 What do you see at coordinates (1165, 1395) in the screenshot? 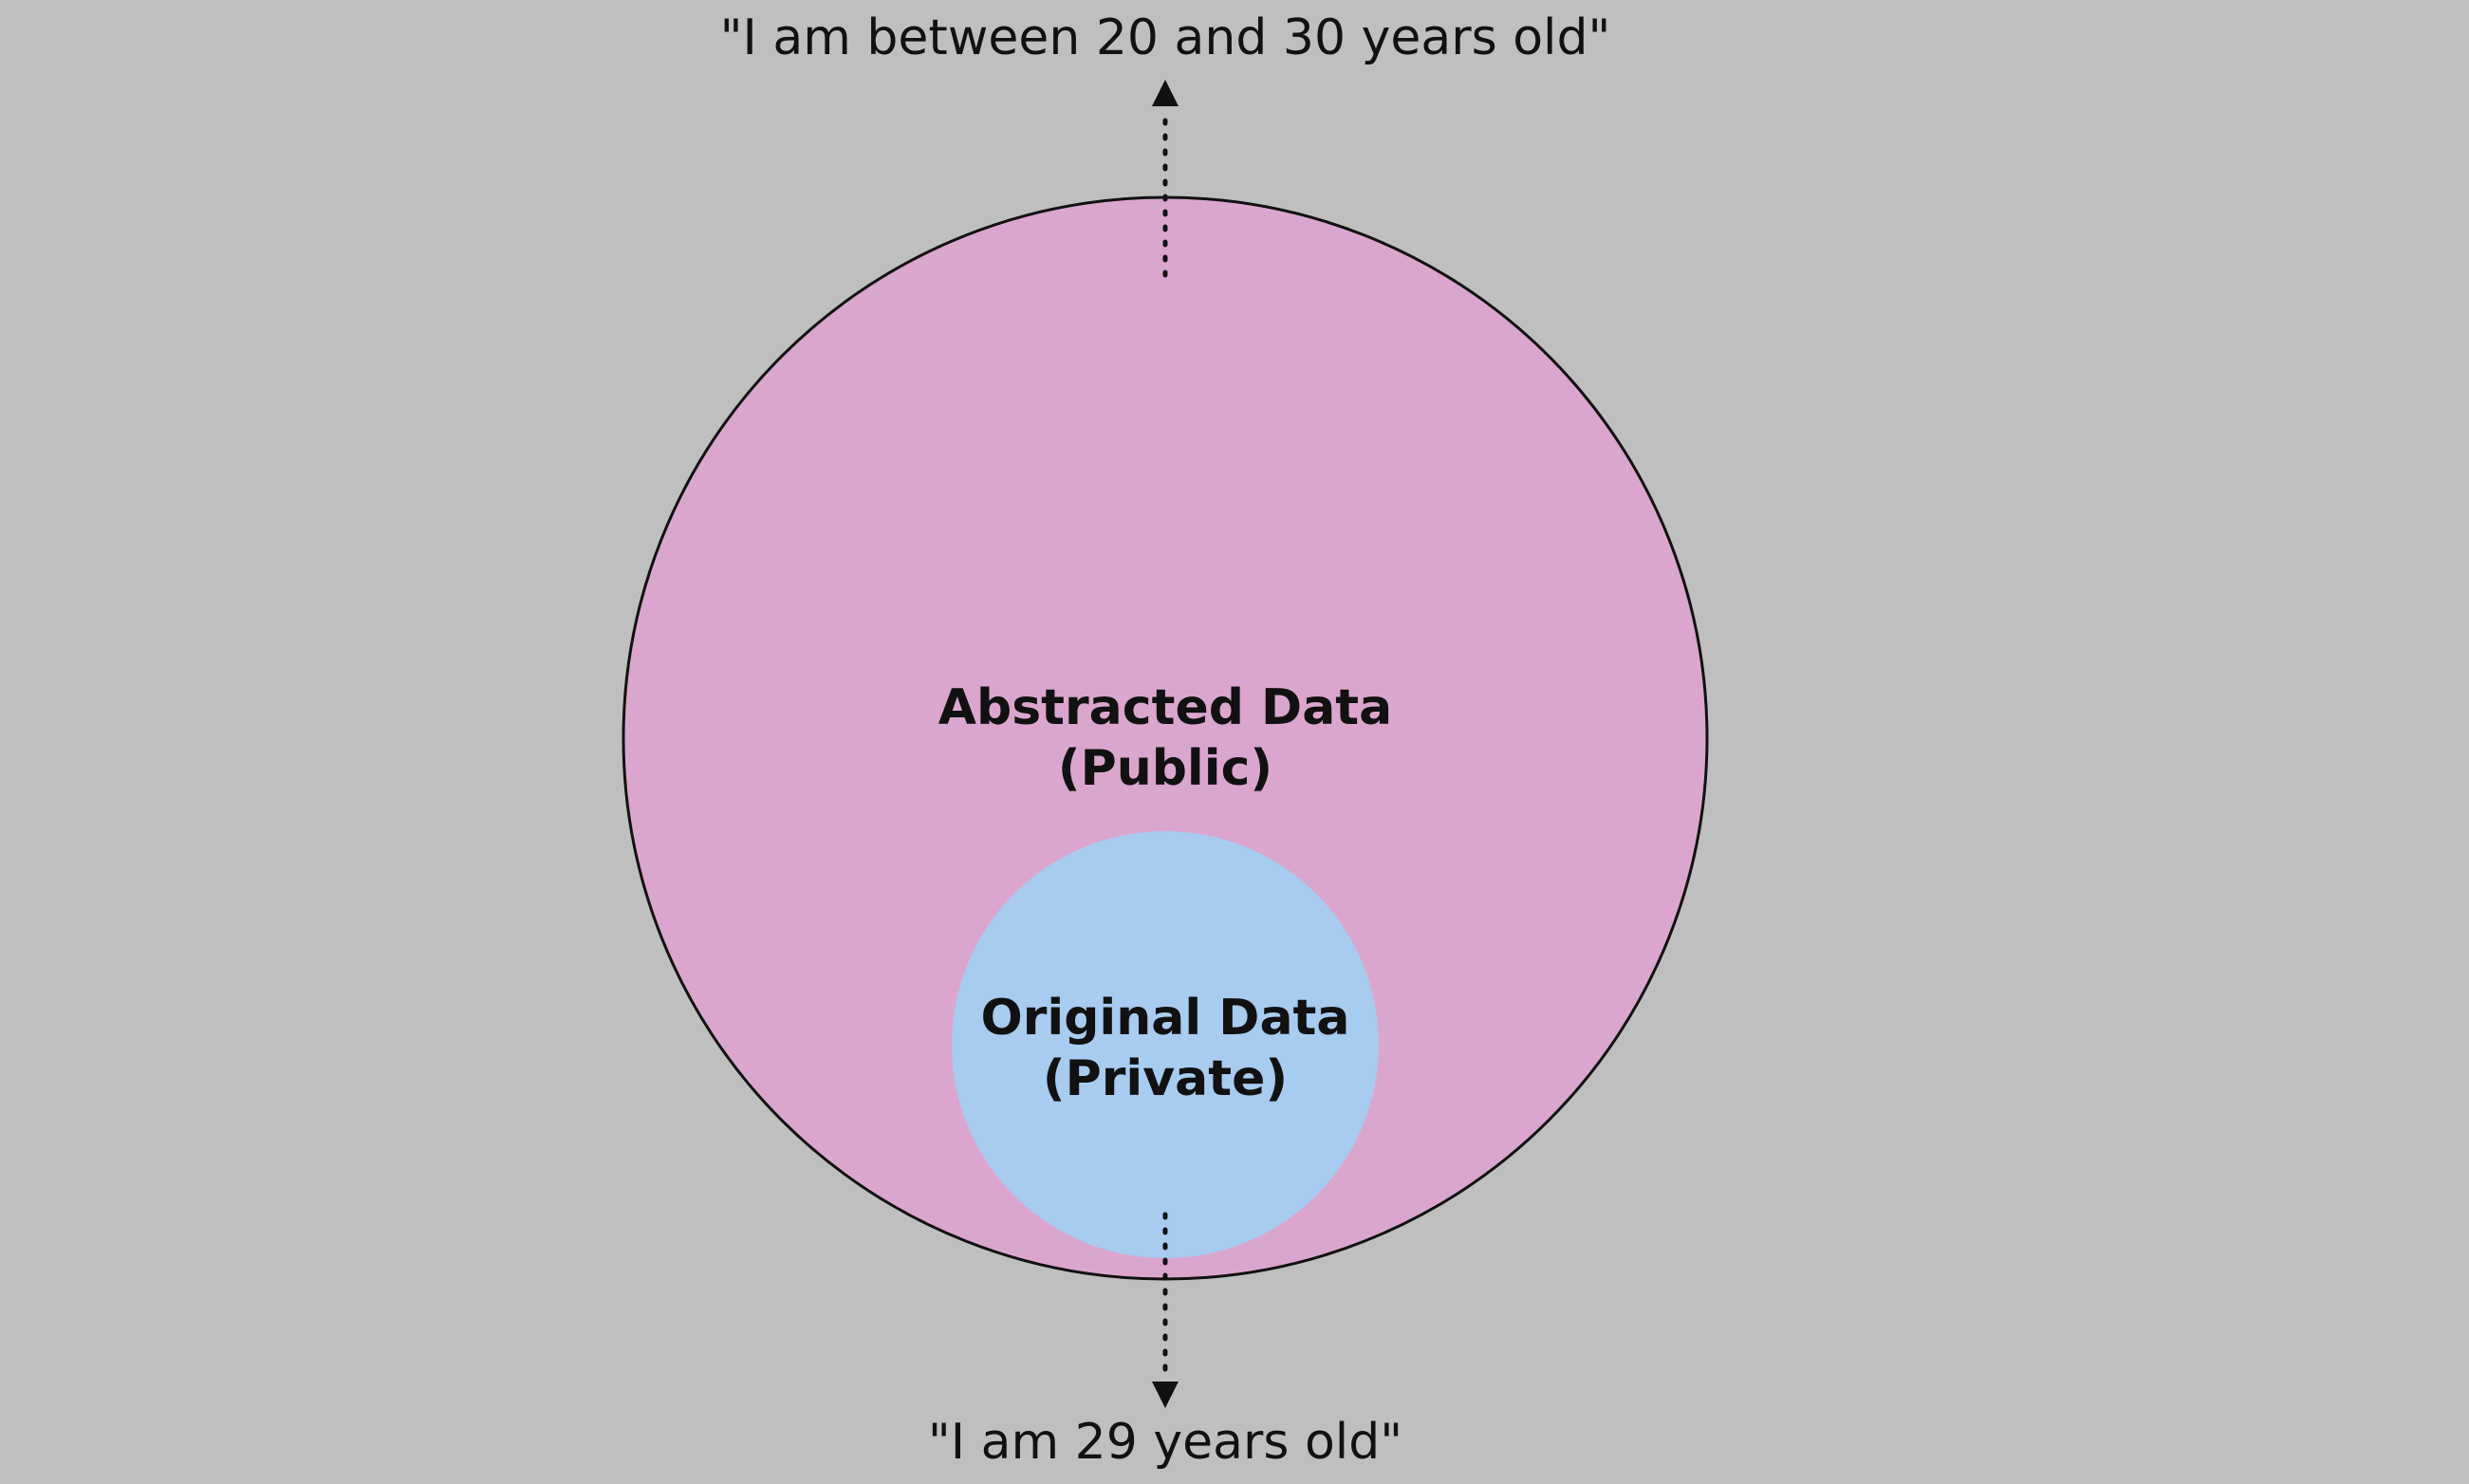
I see `down-arrowhead-icon` at bounding box center [1165, 1395].